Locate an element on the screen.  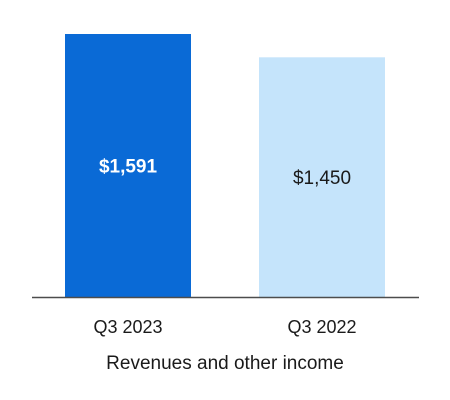
value-label-q3-2023: $1,591 is located at coordinates (128, 167).